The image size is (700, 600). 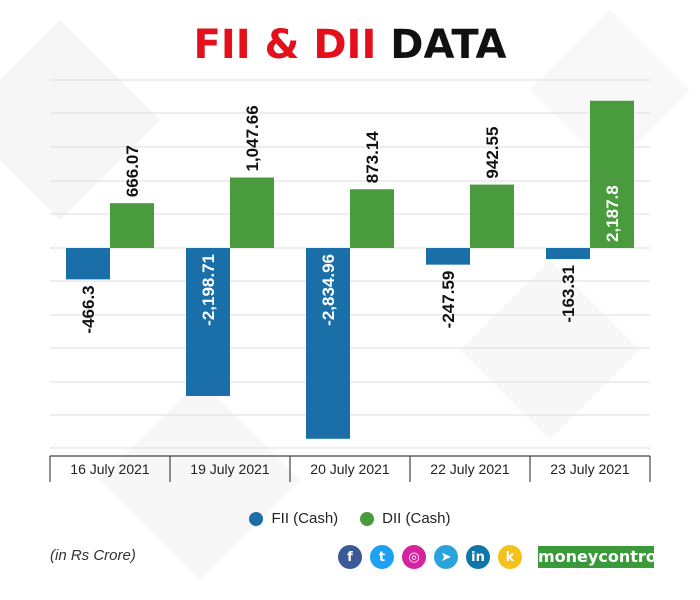 I want to click on title-red-part: FII & DII, so click(x=285, y=45).